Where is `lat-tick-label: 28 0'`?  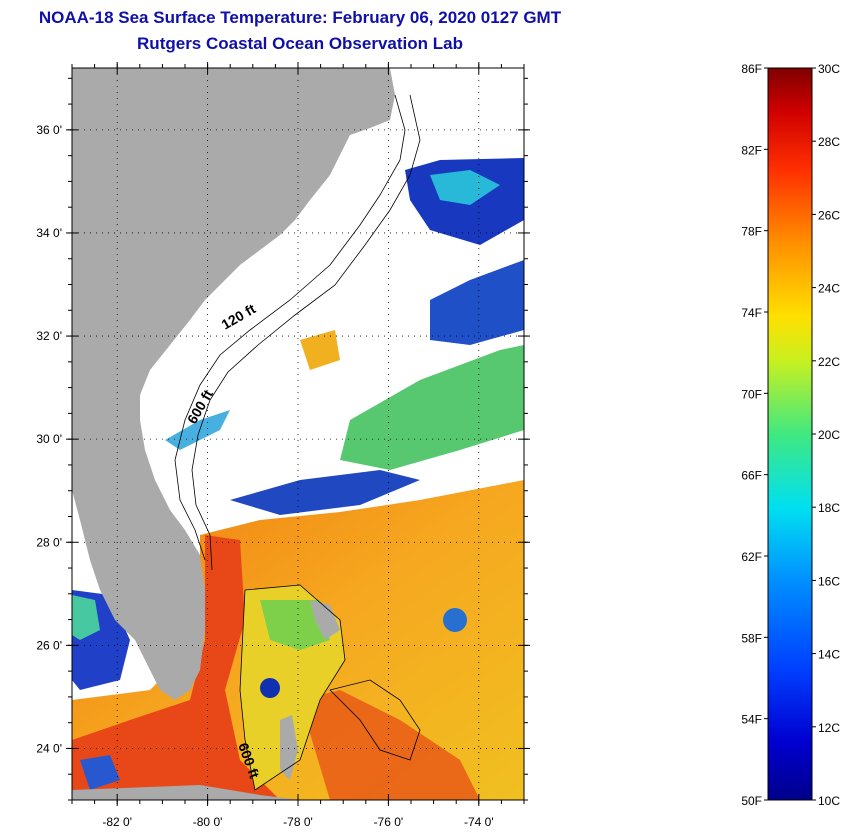
lat-tick-label: 28 0' is located at coordinates (49, 542).